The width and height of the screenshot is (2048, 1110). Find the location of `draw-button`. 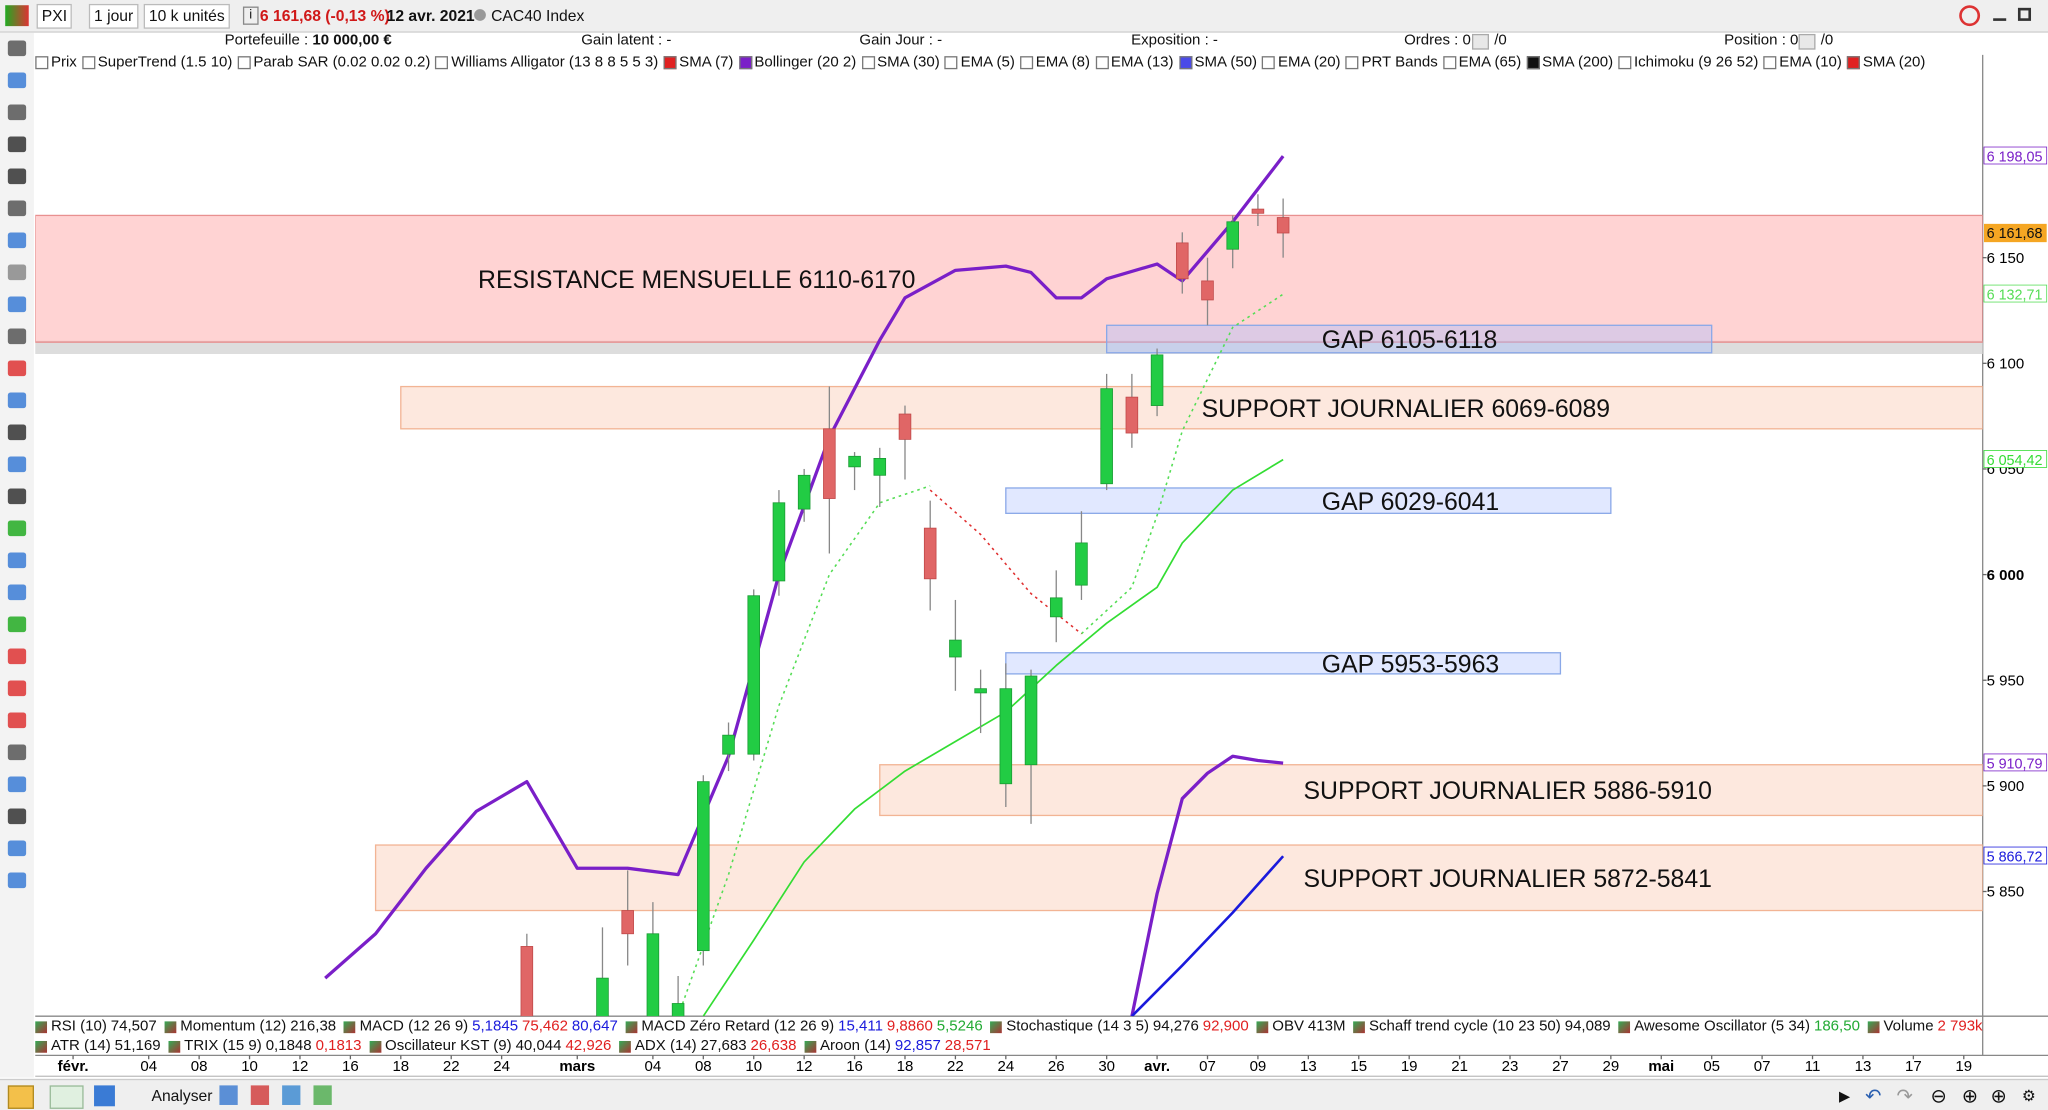

draw-button is located at coordinates (20, 1097).